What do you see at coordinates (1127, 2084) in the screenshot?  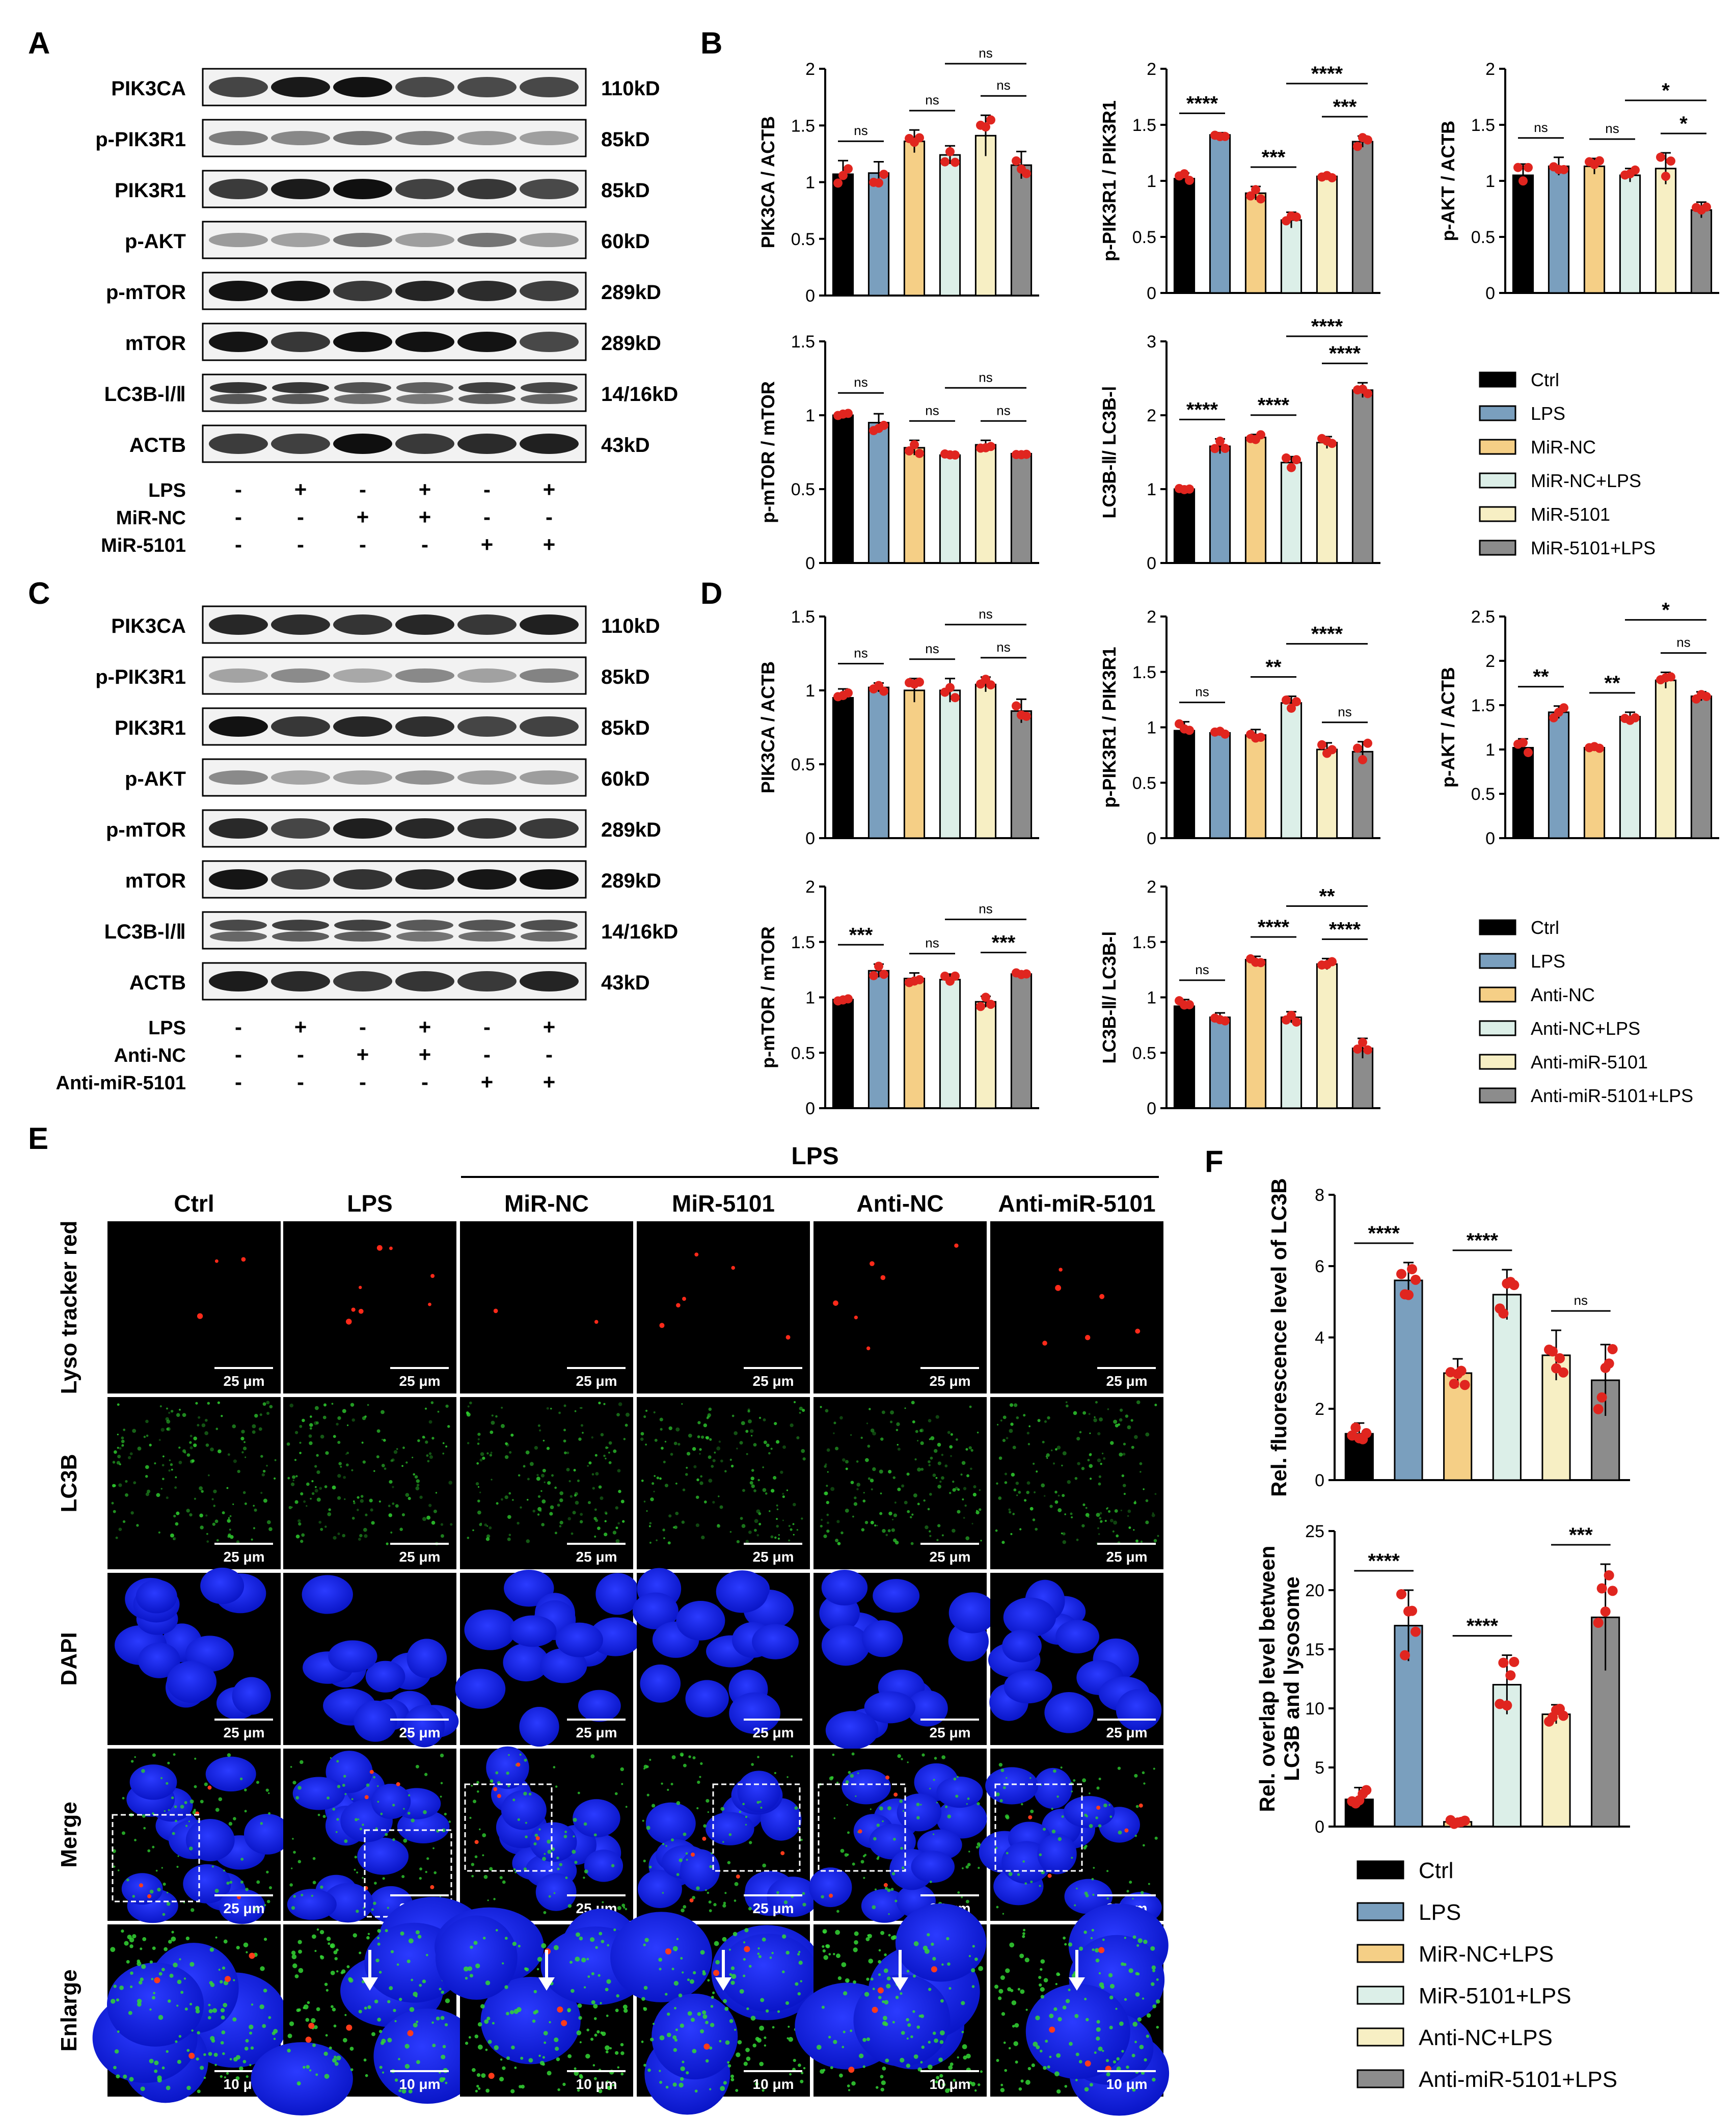 I see `scale-bar-label: 10 μm` at bounding box center [1127, 2084].